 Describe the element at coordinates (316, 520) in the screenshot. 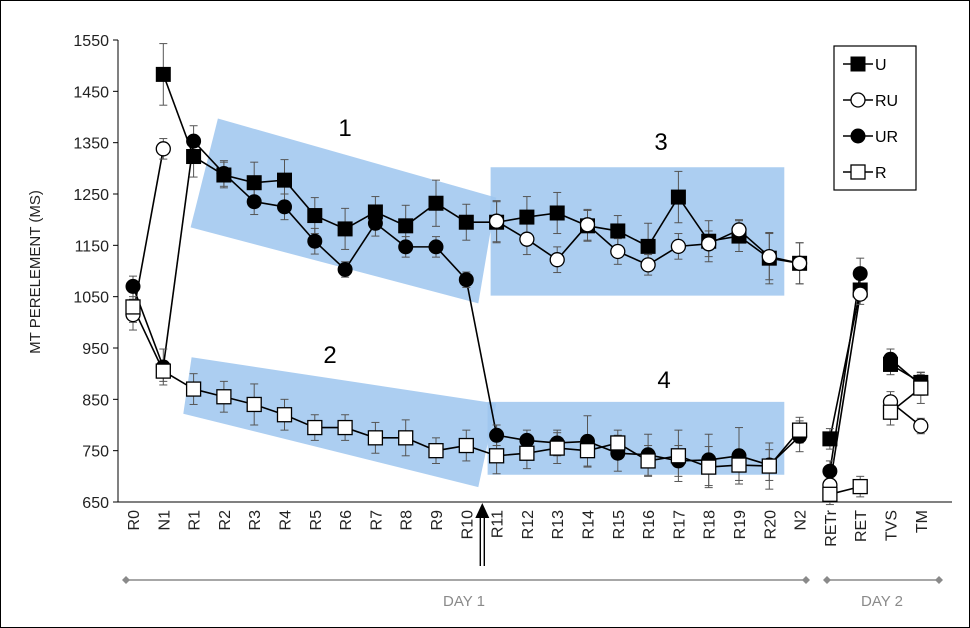

I see `x-tick-label: R5` at that location.